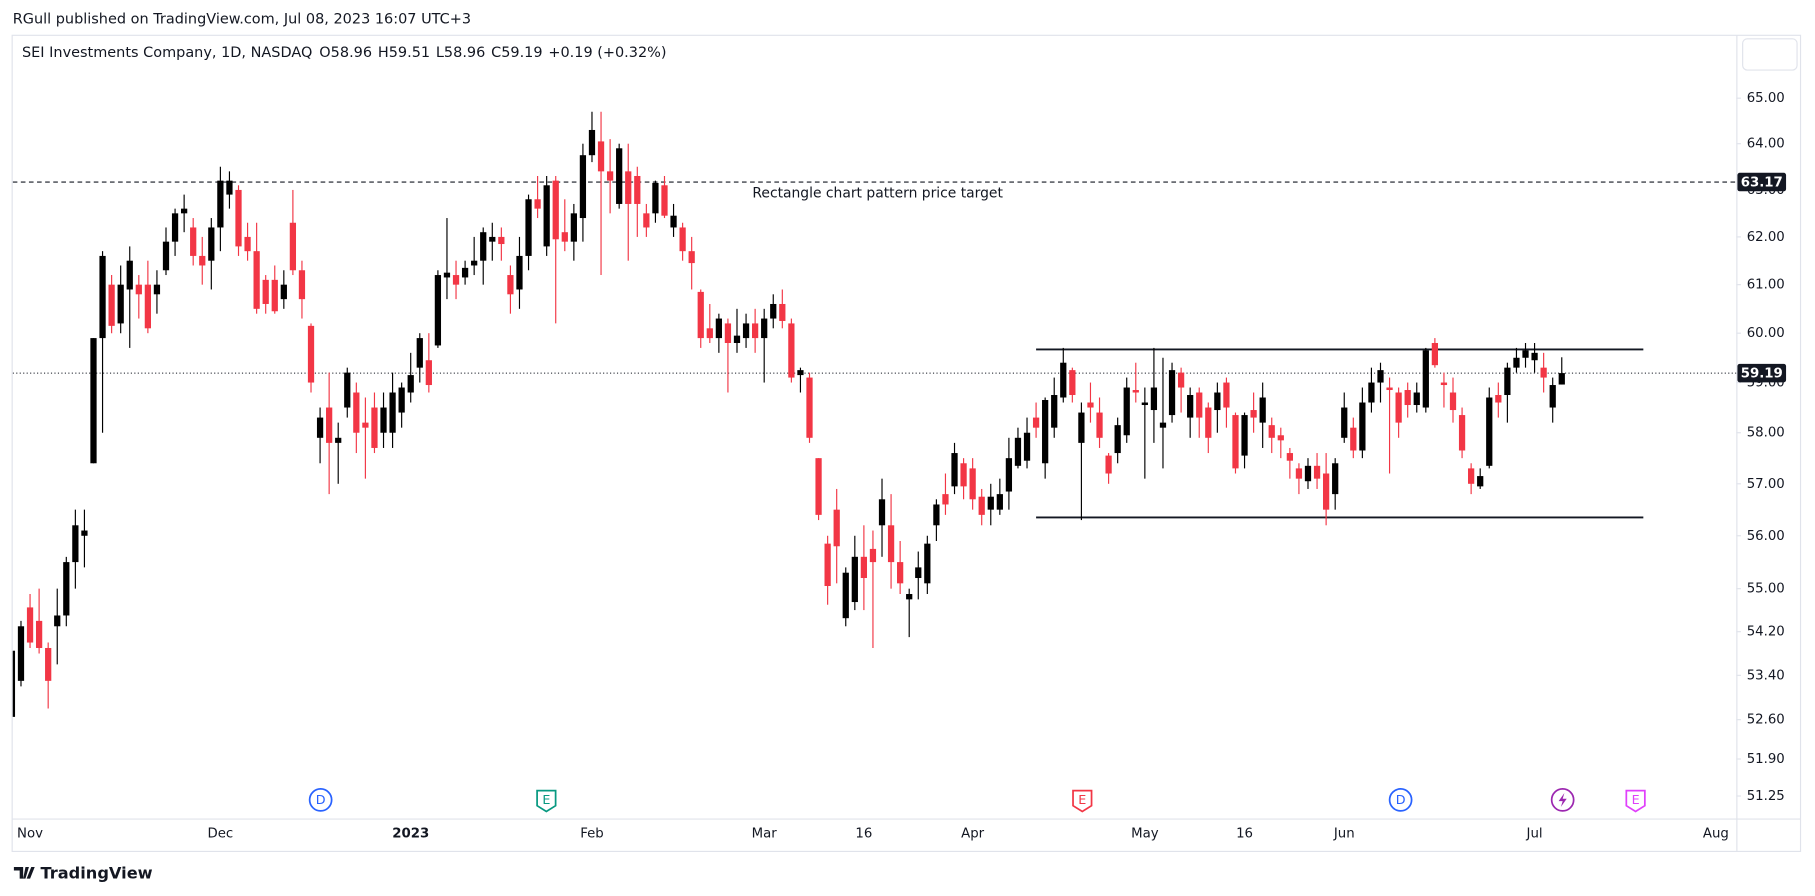 Image resolution: width=1815 pixels, height=896 pixels. What do you see at coordinates (1766, 536) in the screenshot?
I see `y-tick-label: 56.00` at bounding box center [1766, 536].